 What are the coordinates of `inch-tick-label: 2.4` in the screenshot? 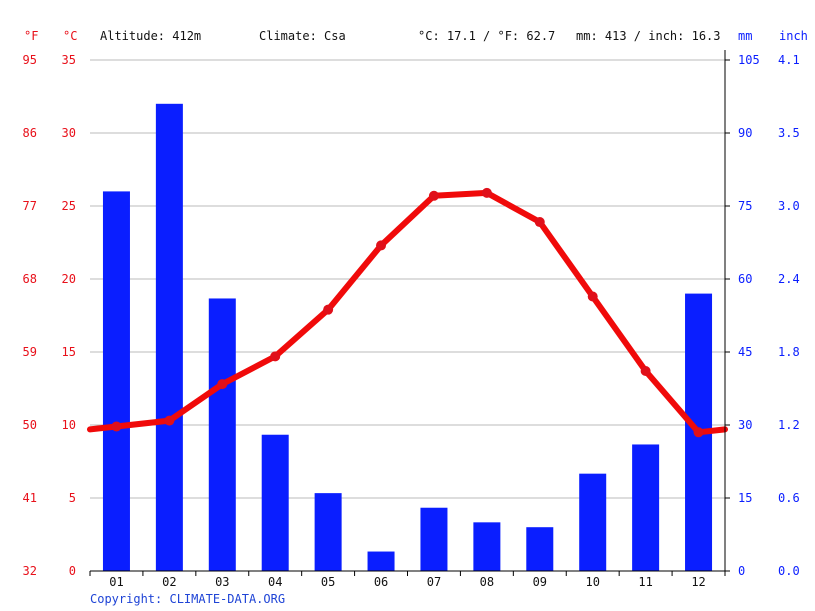 It's located at (789, 279).